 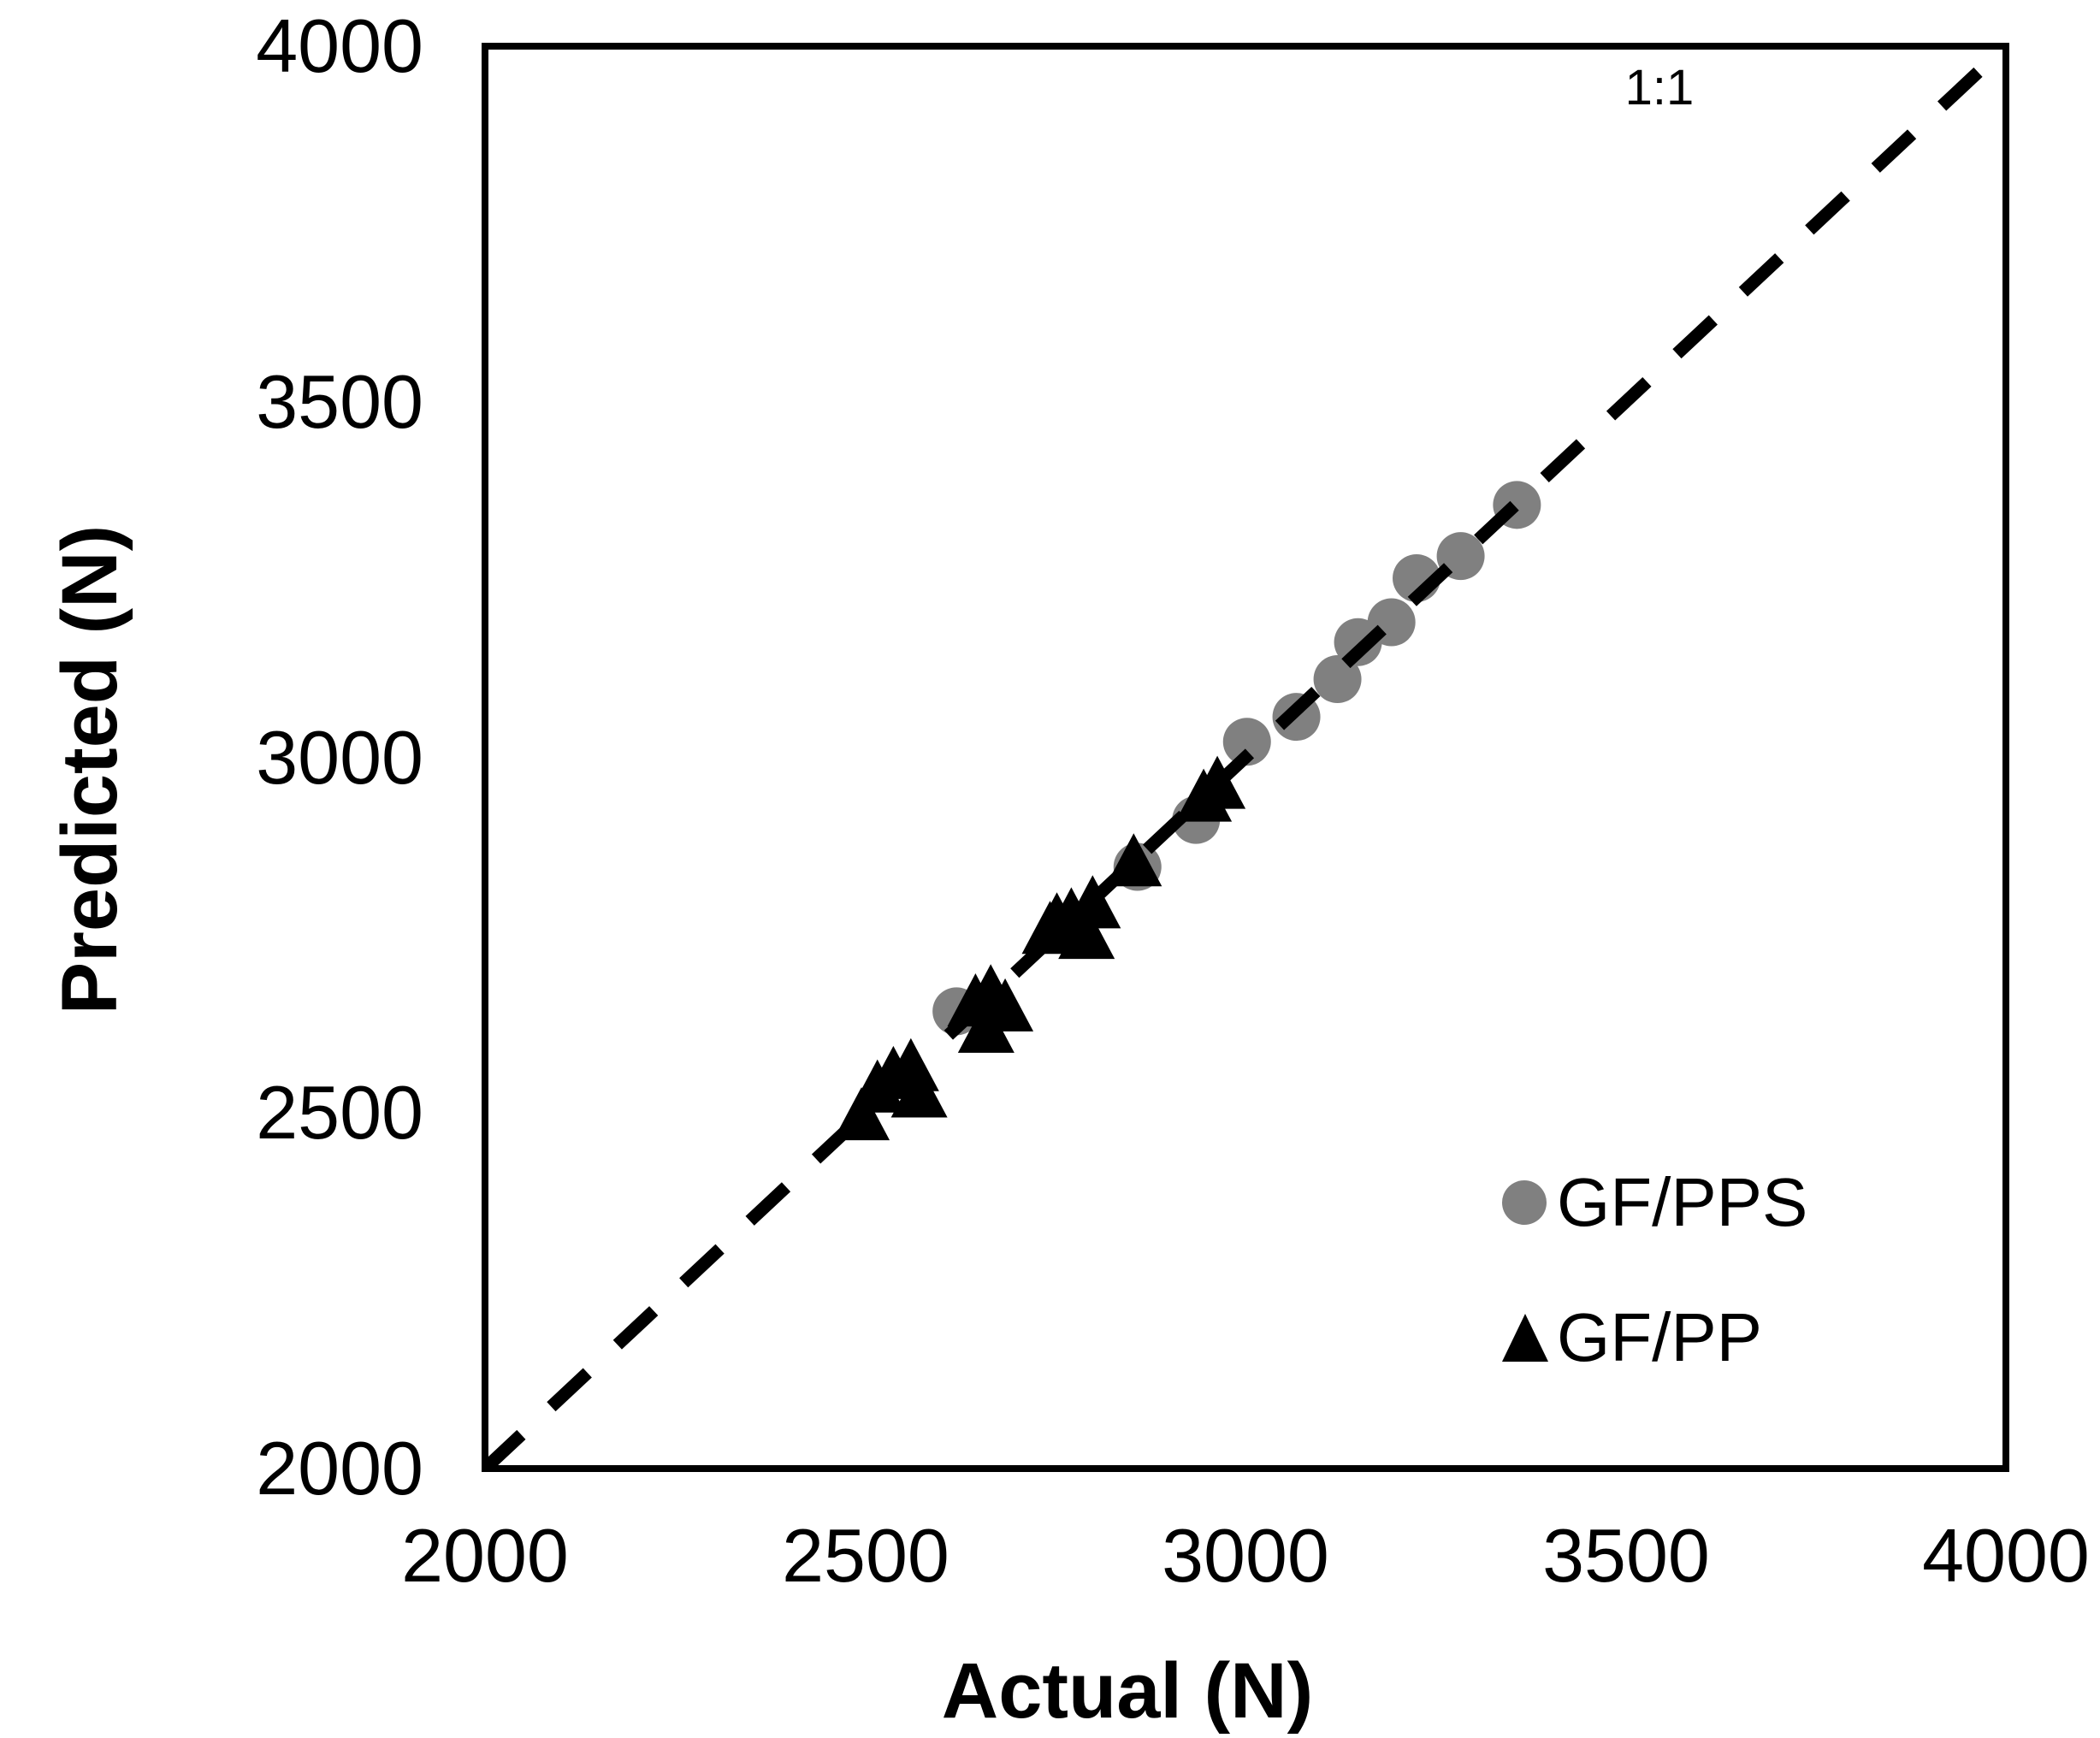 What do you see at coordinates (1660, 1337) in the screenshot?
I see `legend-label-gf-pp: GF/PP` at bounding box center [1660, 1337].